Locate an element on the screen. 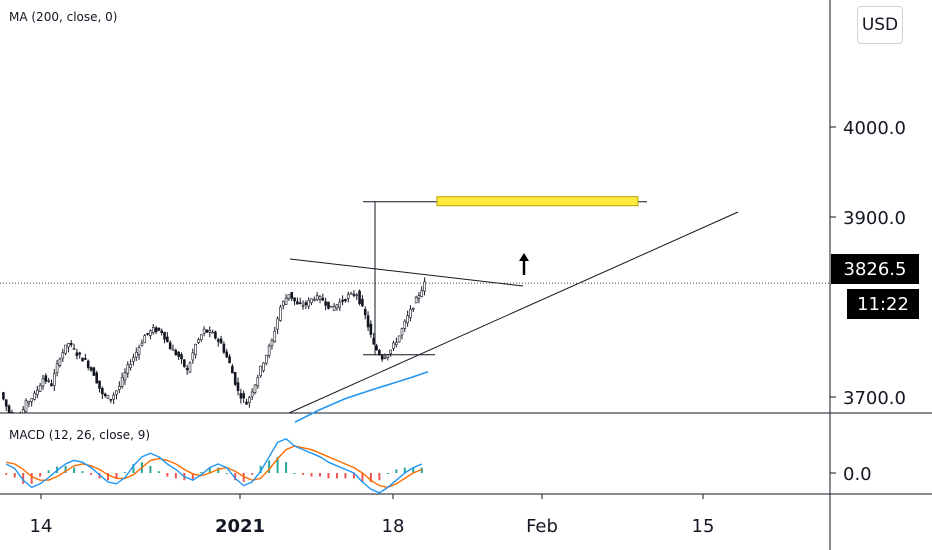  time-tick-label: 14 is located at coordinates (41, 526).